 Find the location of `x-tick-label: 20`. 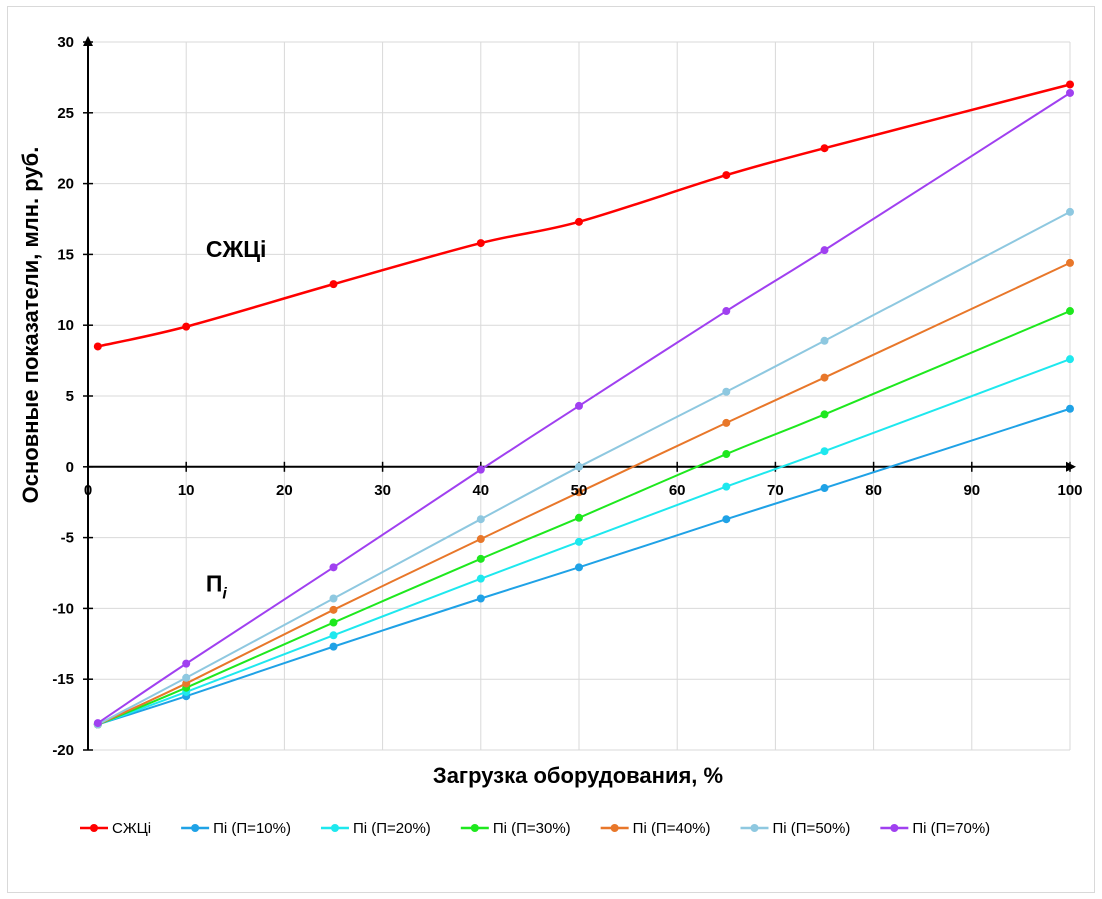

x-tick-label: 20 is located at coordinates (284, 490).